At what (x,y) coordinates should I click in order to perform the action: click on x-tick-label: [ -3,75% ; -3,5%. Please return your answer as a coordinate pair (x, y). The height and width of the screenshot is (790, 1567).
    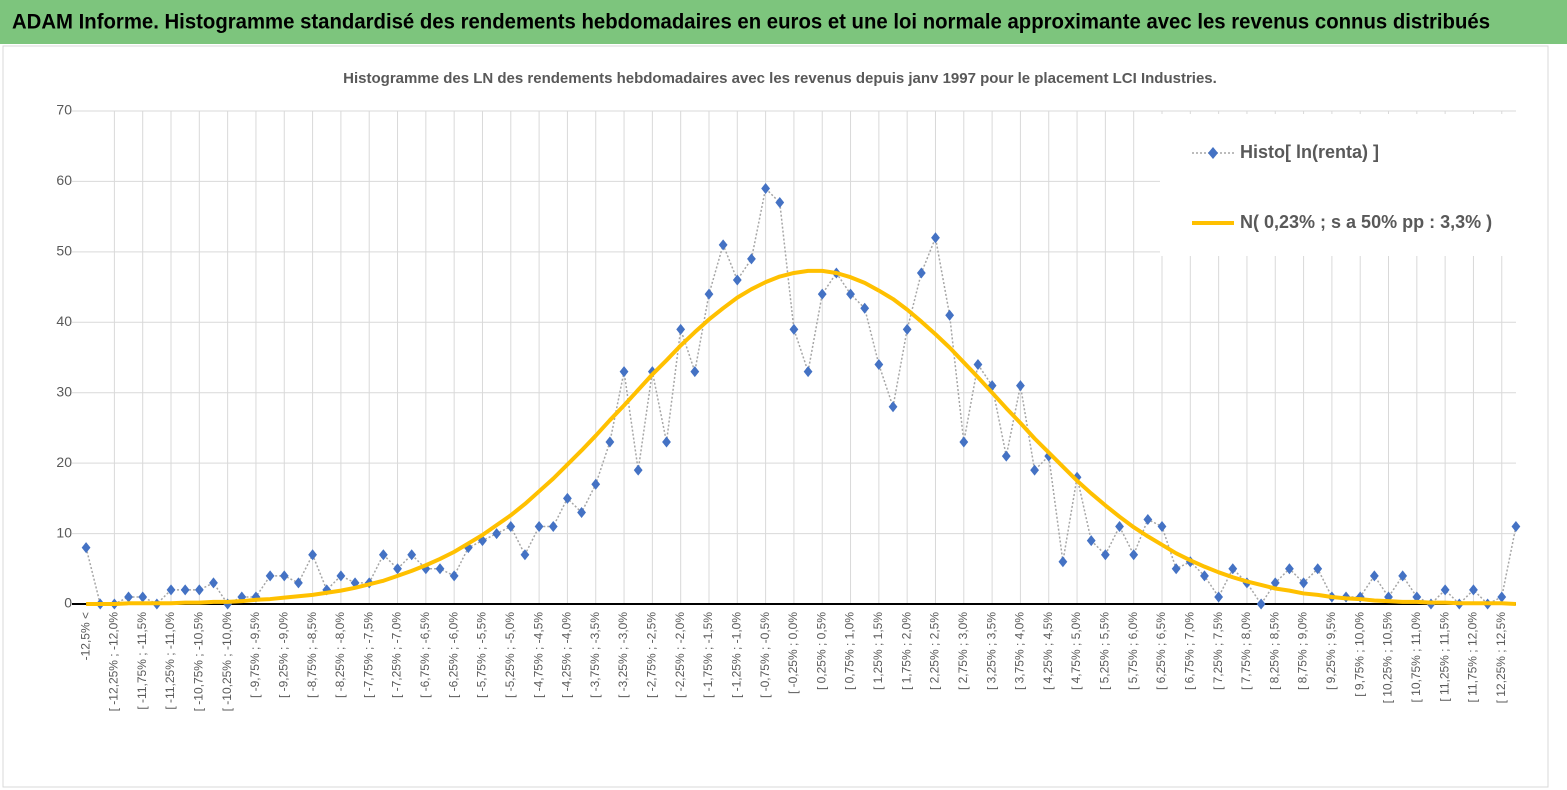
    Looking at the image, I should click on (595, 655).